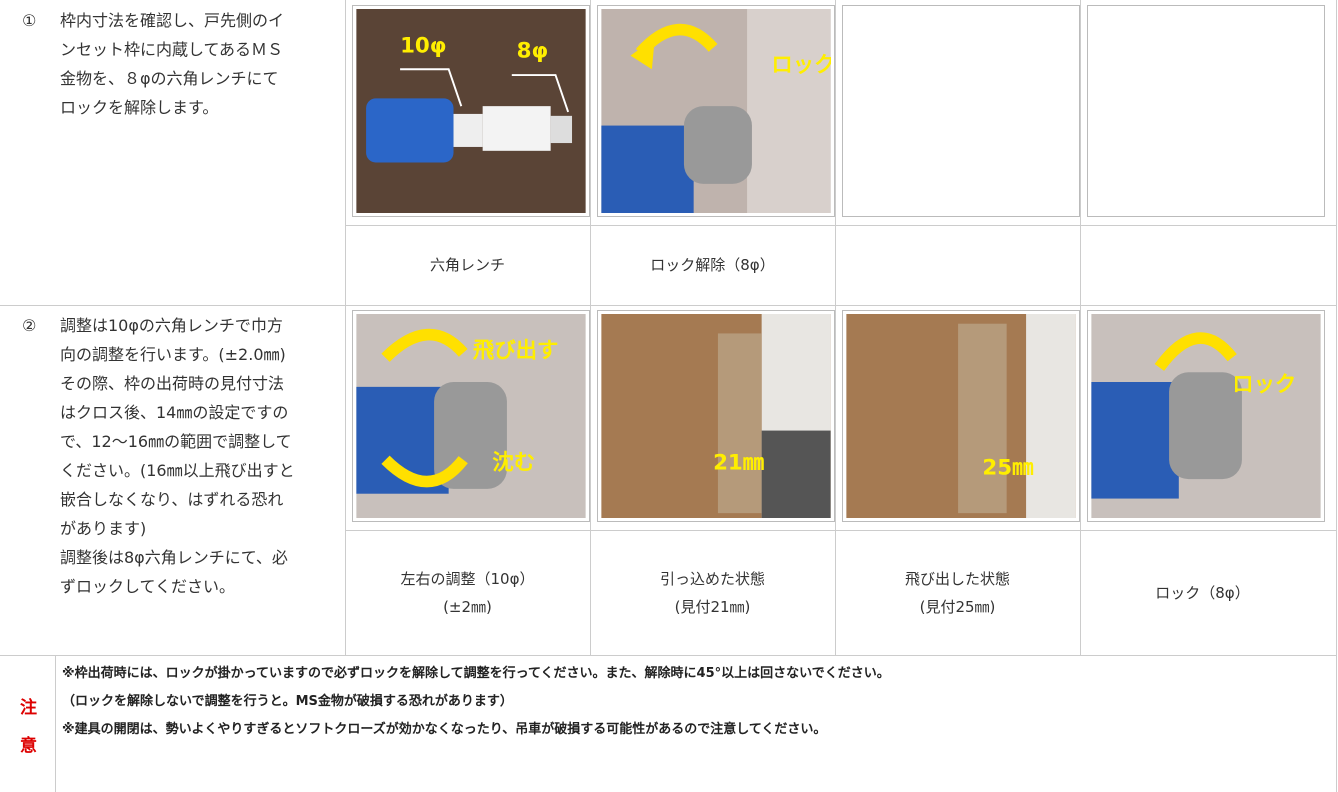 The width and height of the screenshot is (1338, 792). I want to click on step-text: ずロックしてください。, so click(148, 586).